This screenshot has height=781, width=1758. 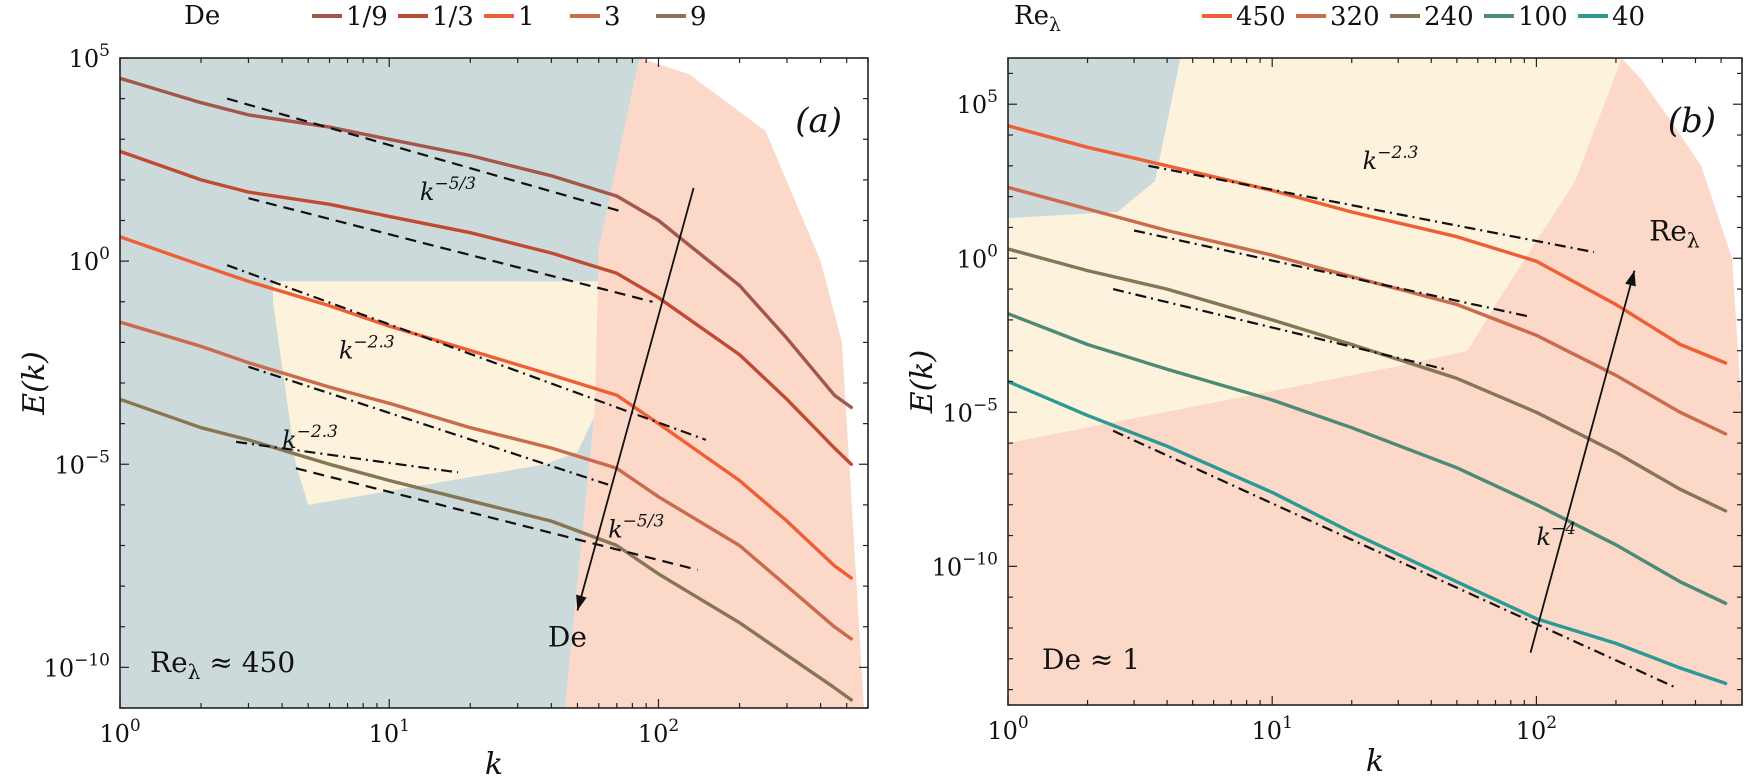 What do you see at coordinates (1355, 17) in the screenshot?
I see `legend-entry-320: 320` at bounding box center [1355, 17].